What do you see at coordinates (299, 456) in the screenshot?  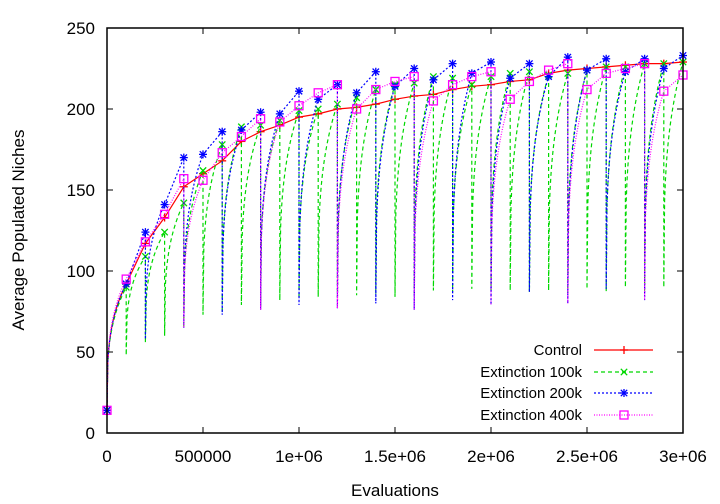 I see `x-tick-label: 1e+06` at bounding box center [299, 456].